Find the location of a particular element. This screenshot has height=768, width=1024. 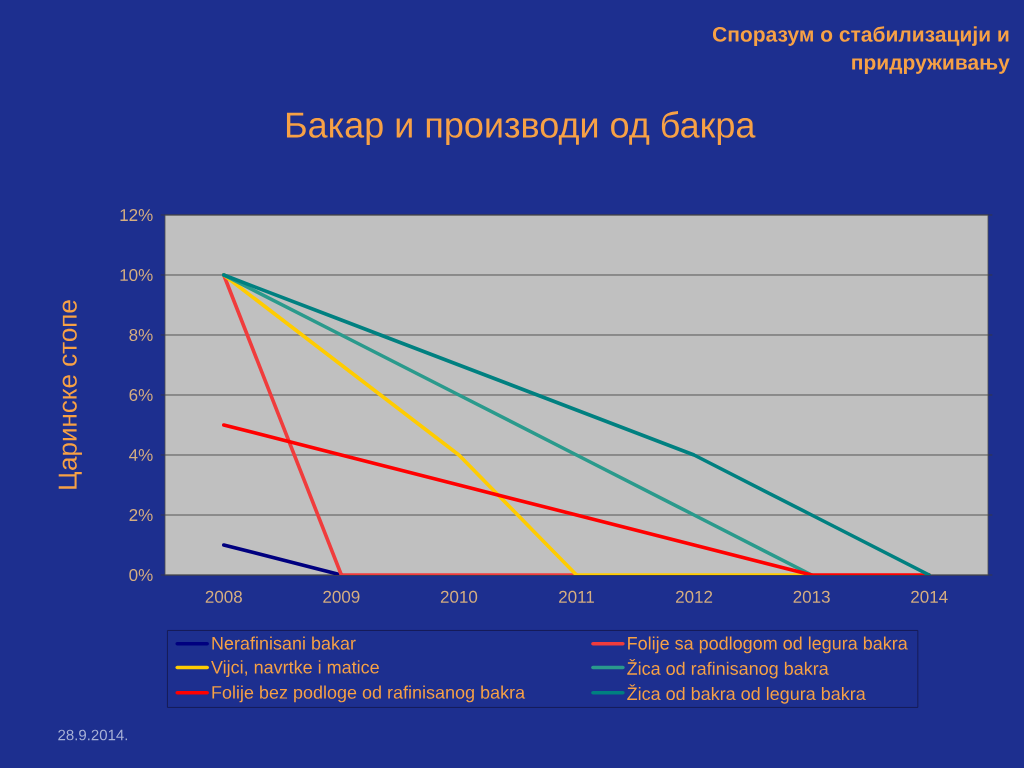

y-tick-label: 4% is located at coordinates (141, 455).